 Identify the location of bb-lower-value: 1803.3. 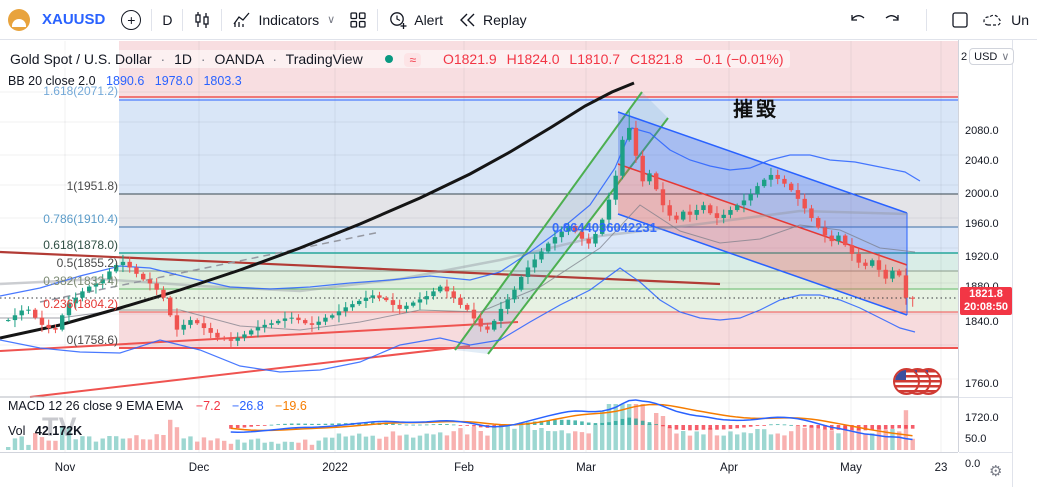
(222, 81).